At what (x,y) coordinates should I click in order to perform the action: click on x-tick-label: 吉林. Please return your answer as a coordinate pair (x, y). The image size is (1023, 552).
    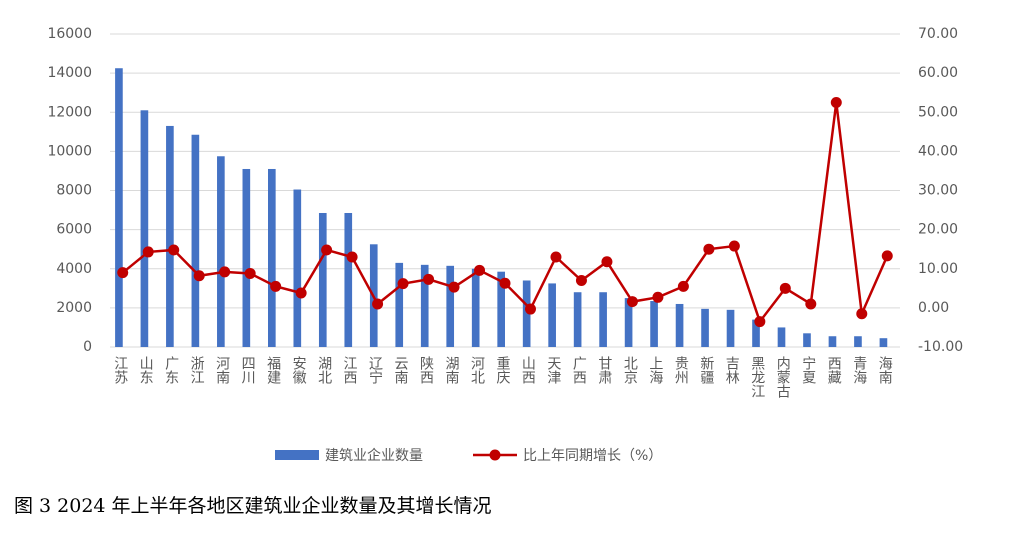
    Looking at the image, I should click on (732, 370).